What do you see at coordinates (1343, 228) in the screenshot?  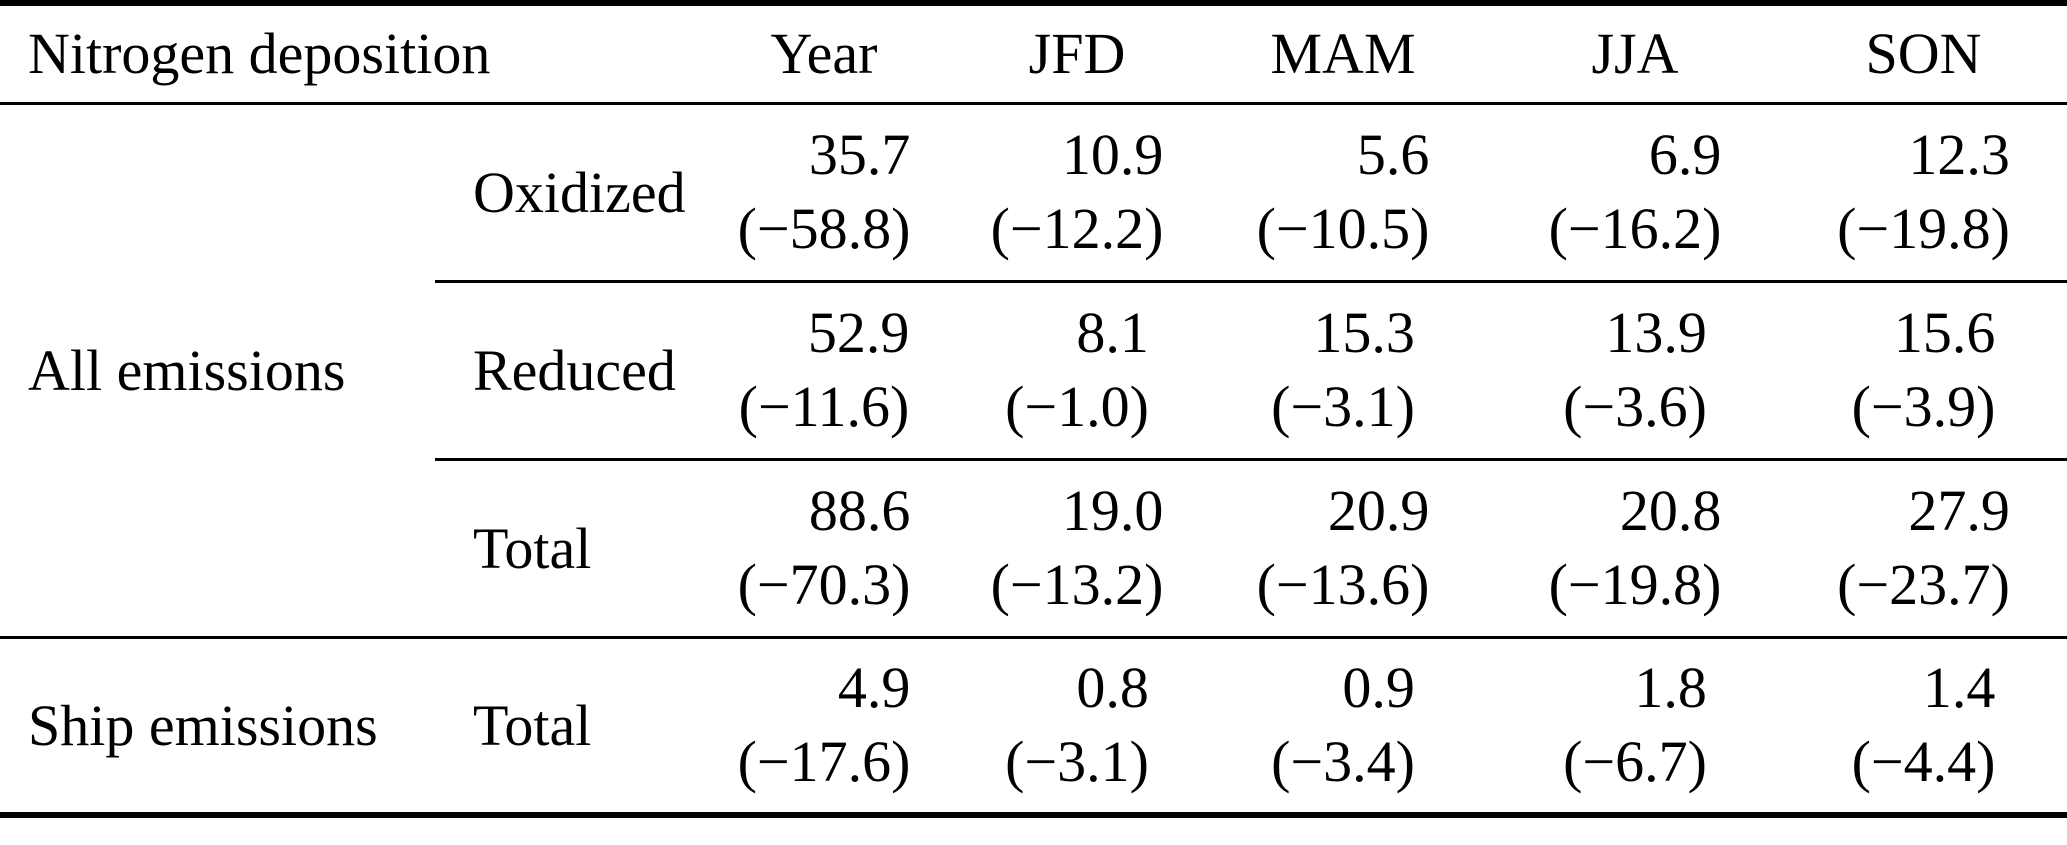 I see `cell-paren: (−10.5)` at bounding box center [1343, 228].